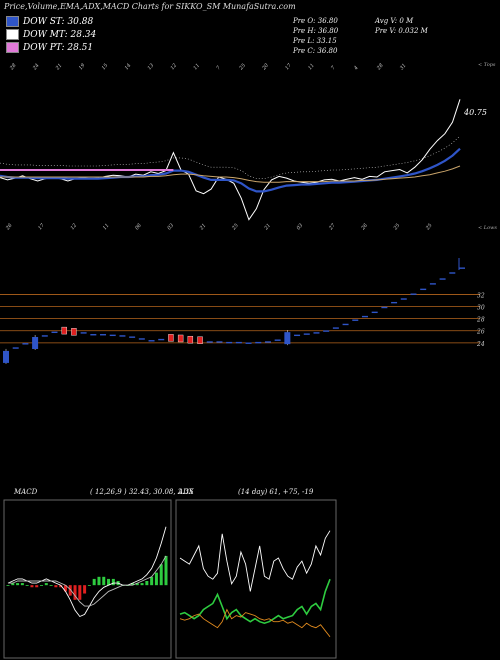 The width and height of the screenshot is (500, 660). Describe the element at coordinates (401, 31) in the screenshot. I see `stat-pre-volume: Pre V: 0.032 M` at that location.